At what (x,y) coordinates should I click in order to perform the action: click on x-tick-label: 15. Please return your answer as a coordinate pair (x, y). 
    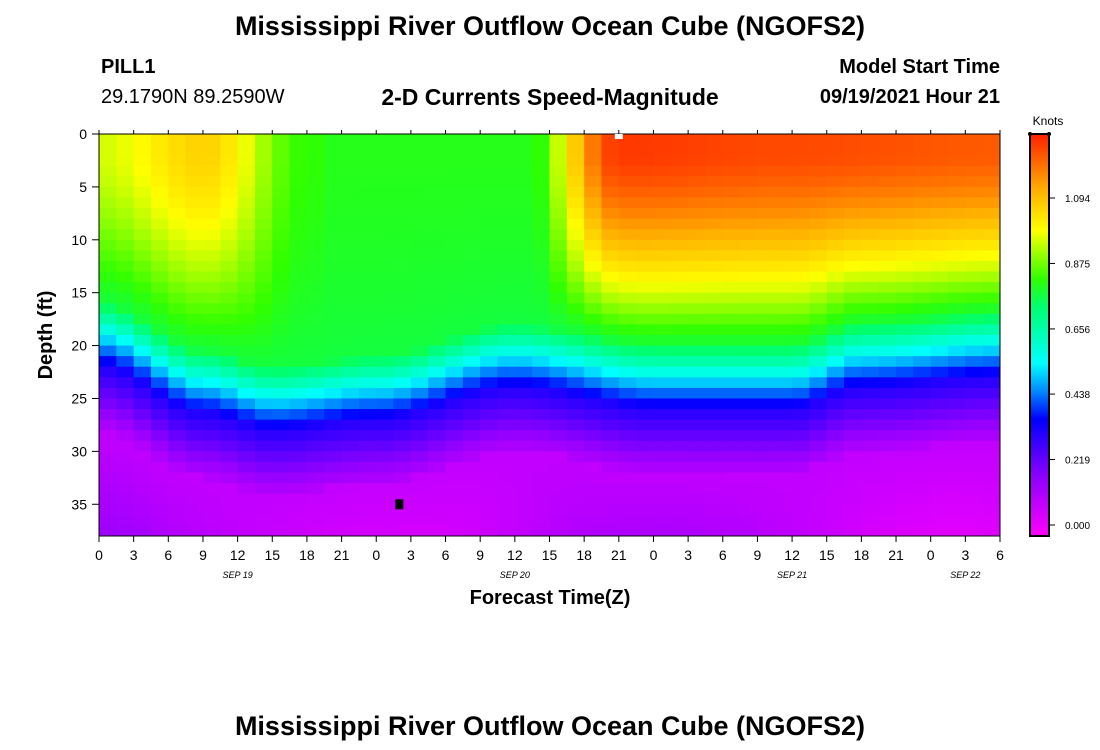
    Looking at the image, I should click on (272, 555).